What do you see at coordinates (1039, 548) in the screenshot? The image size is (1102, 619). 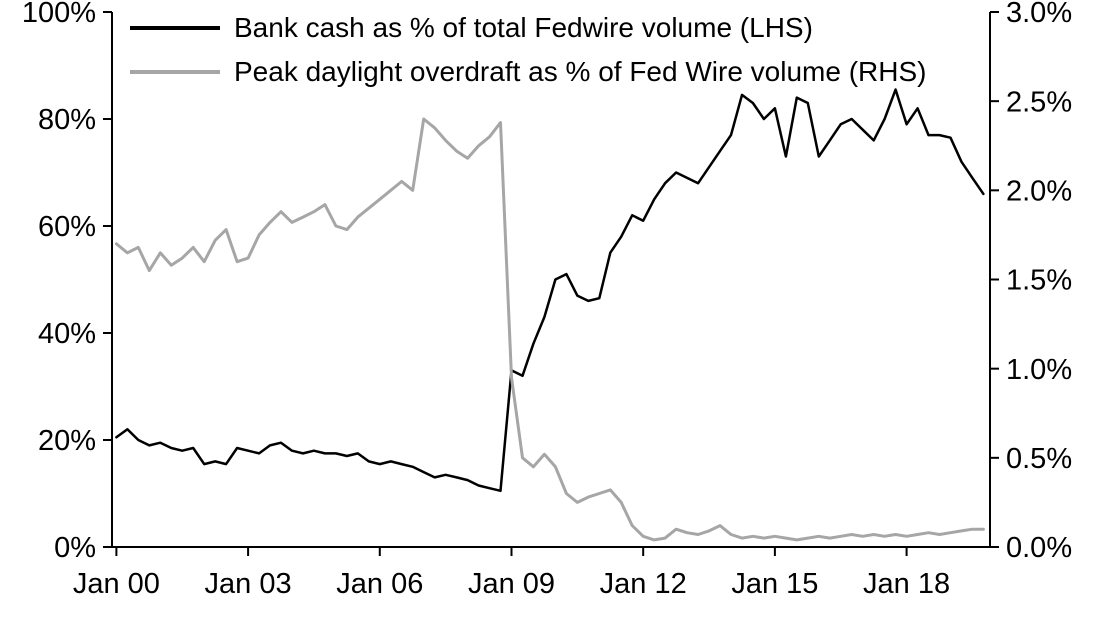 I see `svg-text: 0.0%` at bounding box center [1039, 548].